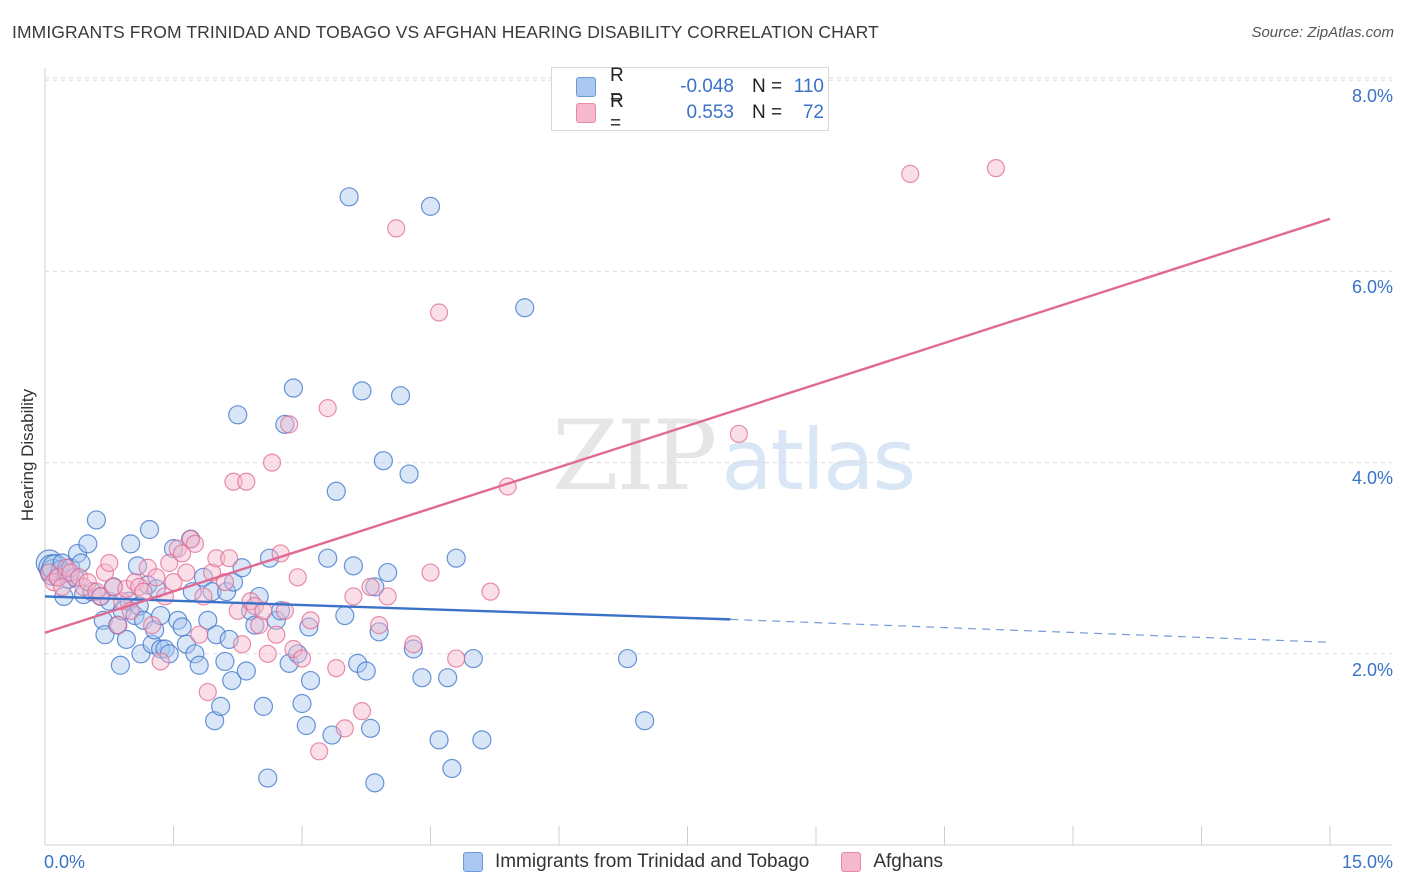  I want to click on legend-n-label: N =, so click(767, 112).